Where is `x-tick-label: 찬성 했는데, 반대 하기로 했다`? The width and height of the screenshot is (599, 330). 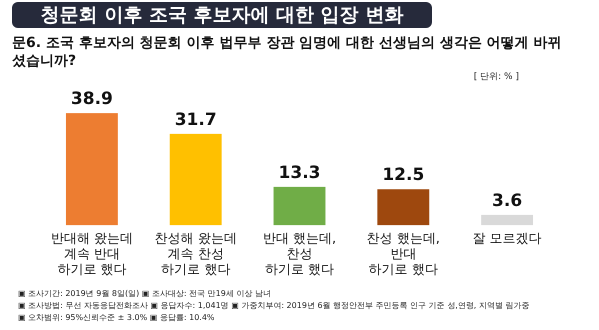
x-tick-label: 찬성 했는데, 반대 하기로 했다 is located at coordinates (403, 254).